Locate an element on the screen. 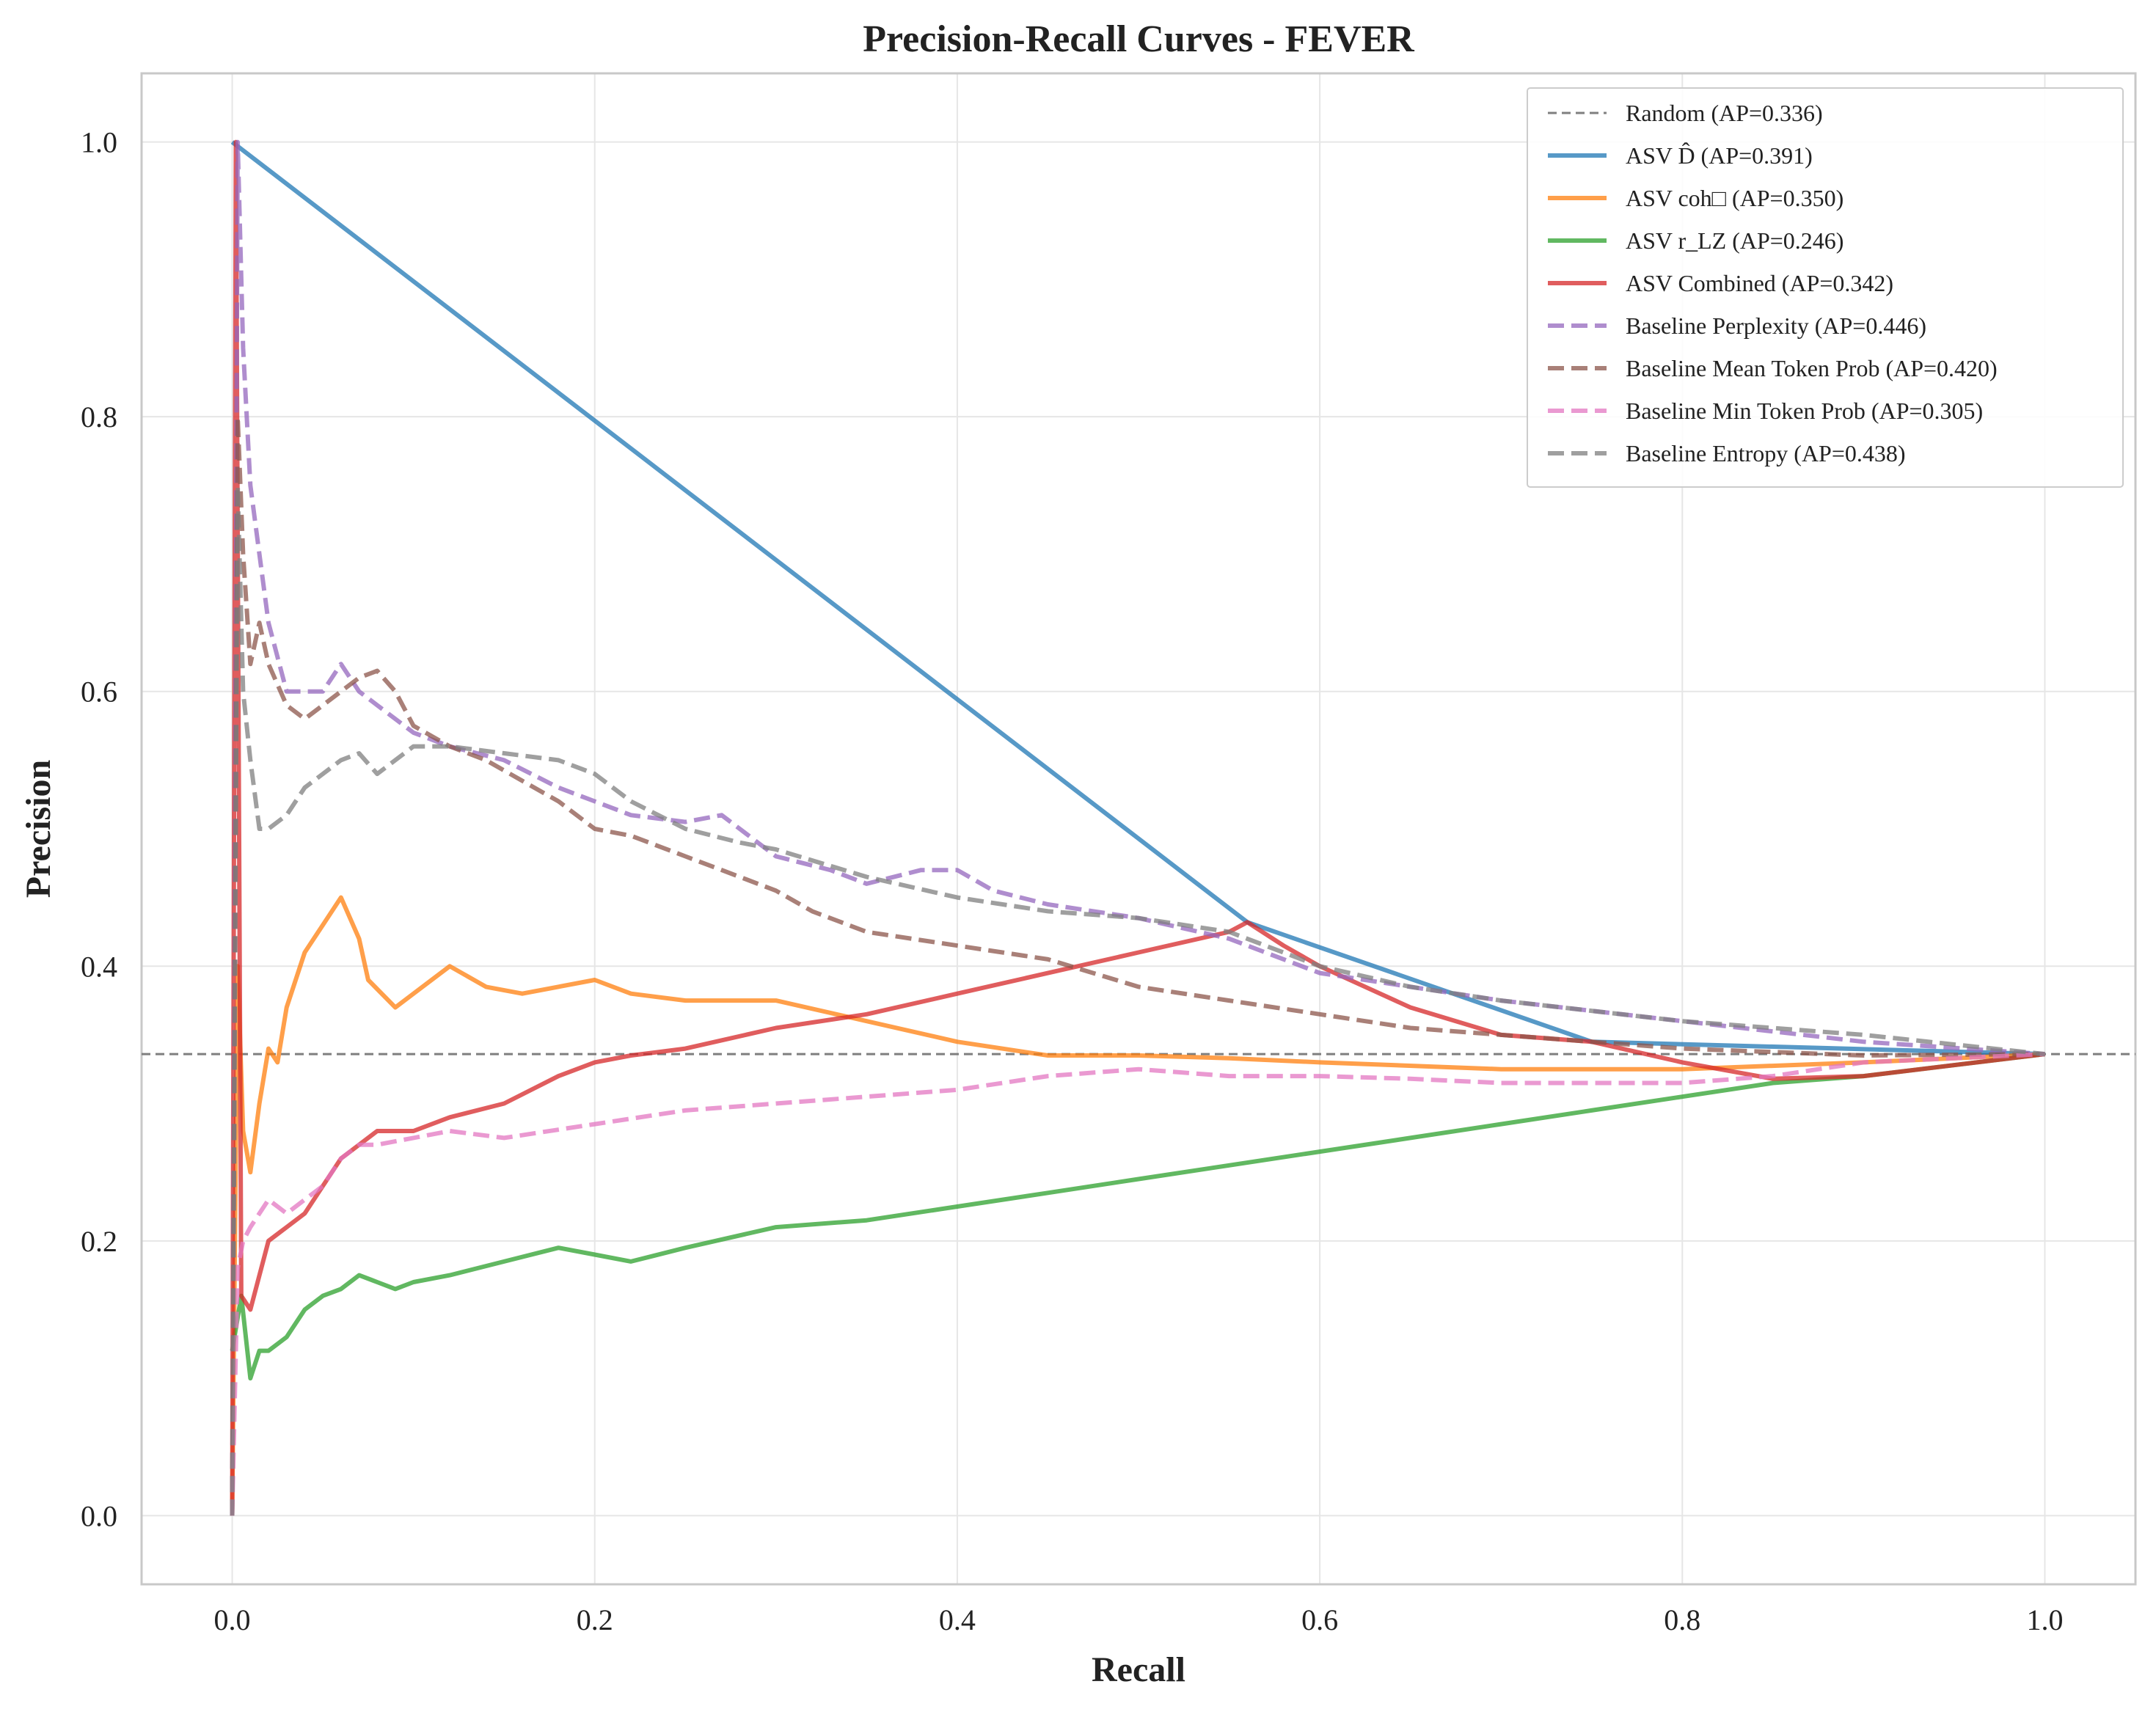 The width and height of the screenshot is (2156, 1720). x-tick-label: 0.2 is located at coordinates (595, 1619).